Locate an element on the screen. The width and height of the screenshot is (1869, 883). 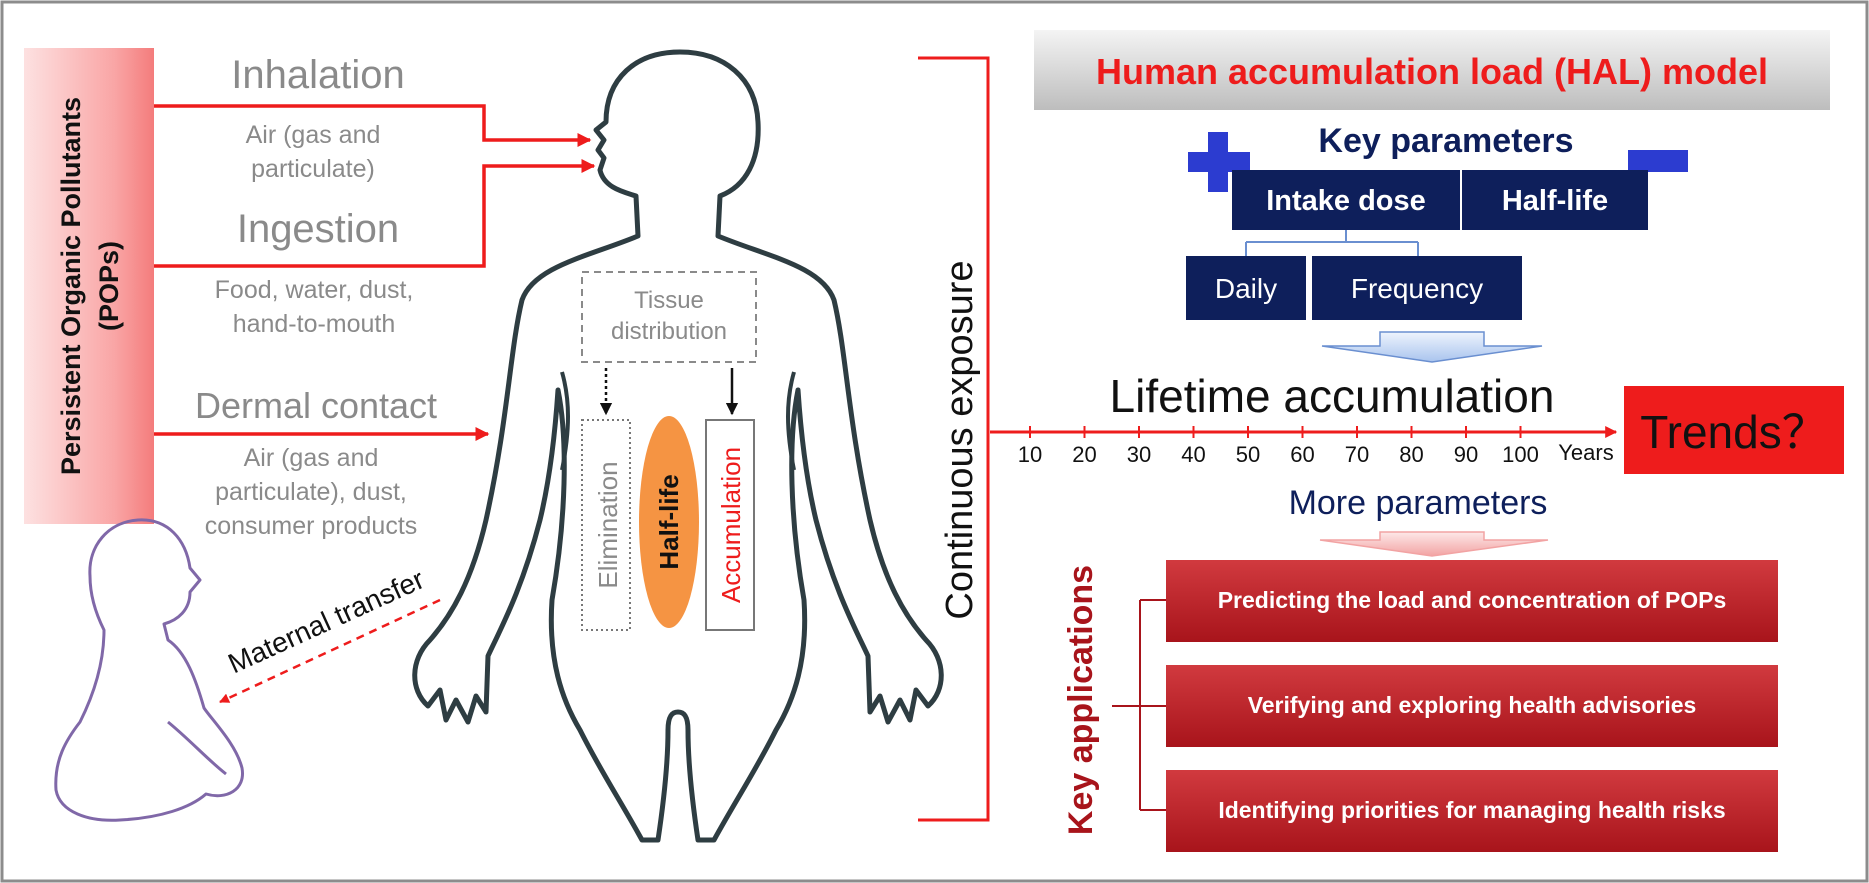
half-life-ellipse: Half-life is located at coordinates (669, 522).